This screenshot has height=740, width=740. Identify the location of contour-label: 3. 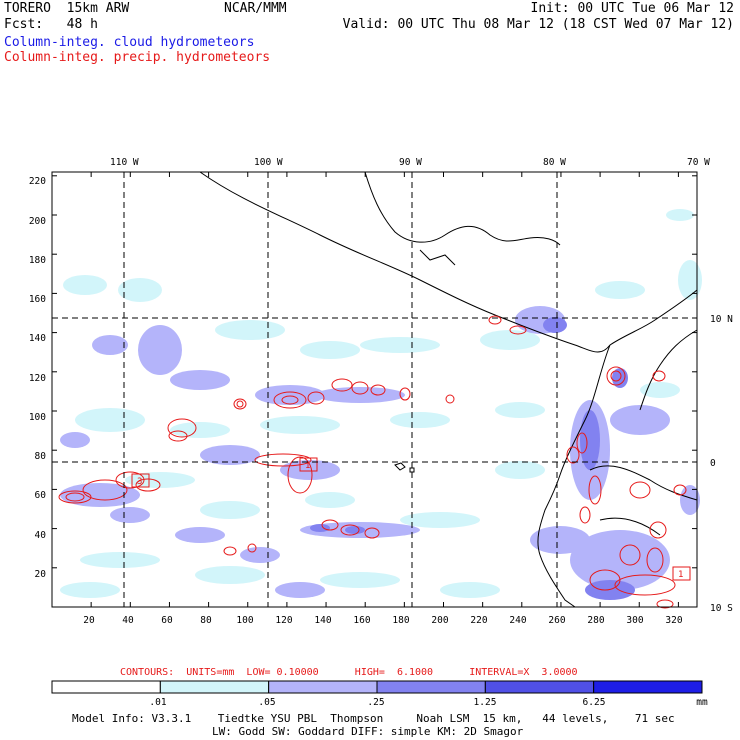
(139, 482).